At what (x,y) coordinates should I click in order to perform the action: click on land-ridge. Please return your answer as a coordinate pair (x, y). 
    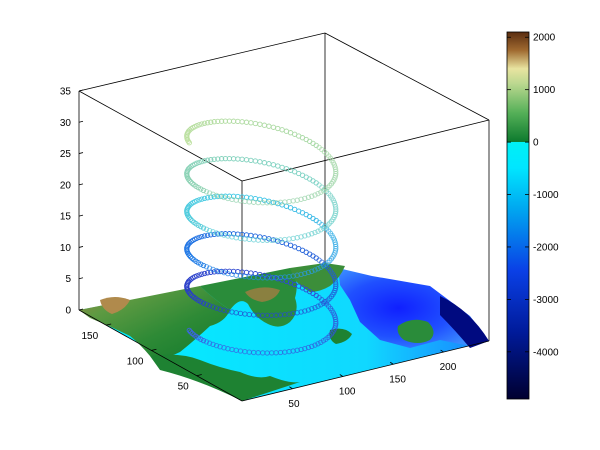
    Looking at the image, I should click on (262, 294).